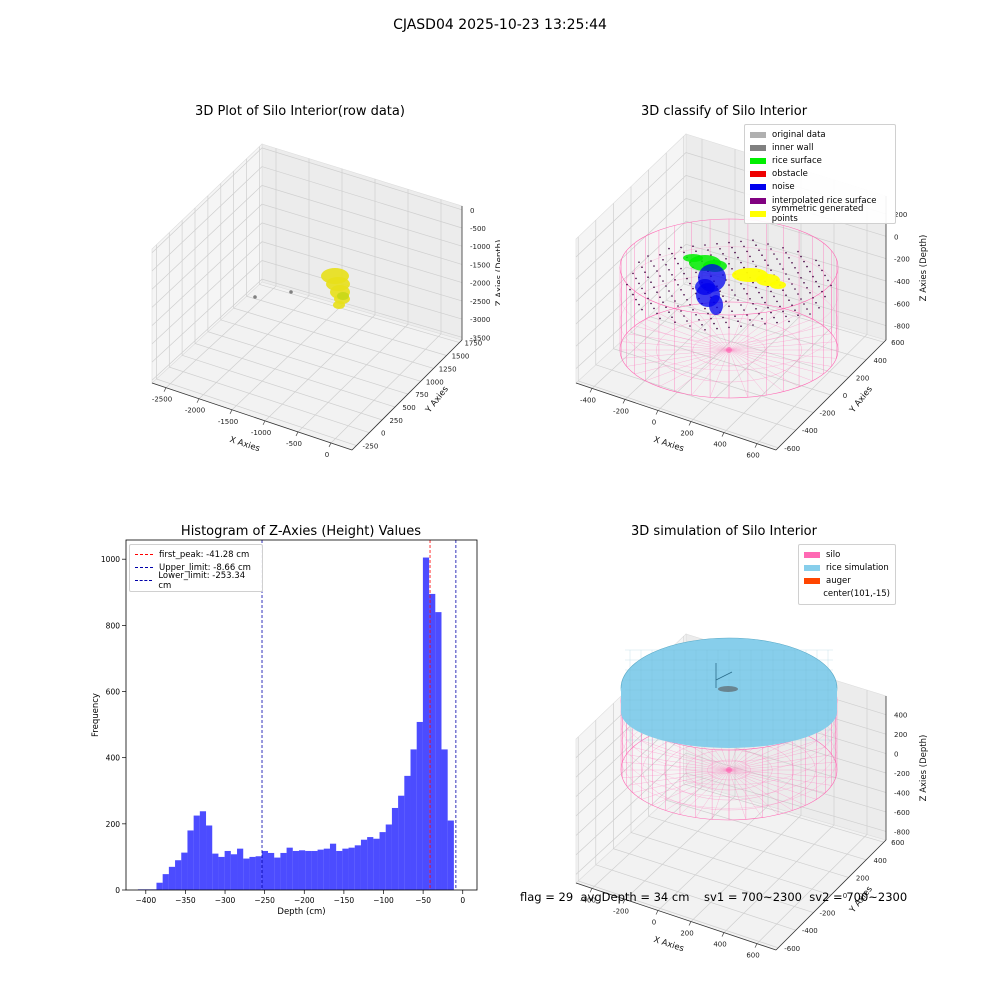 The width and height of the screenshot is (1000, 1000). What do you see at coordinates (205, 567) in the screenshot?
I see `legend-label: Upper_limit: -8.66 cm` at bounding box center [205, 567].